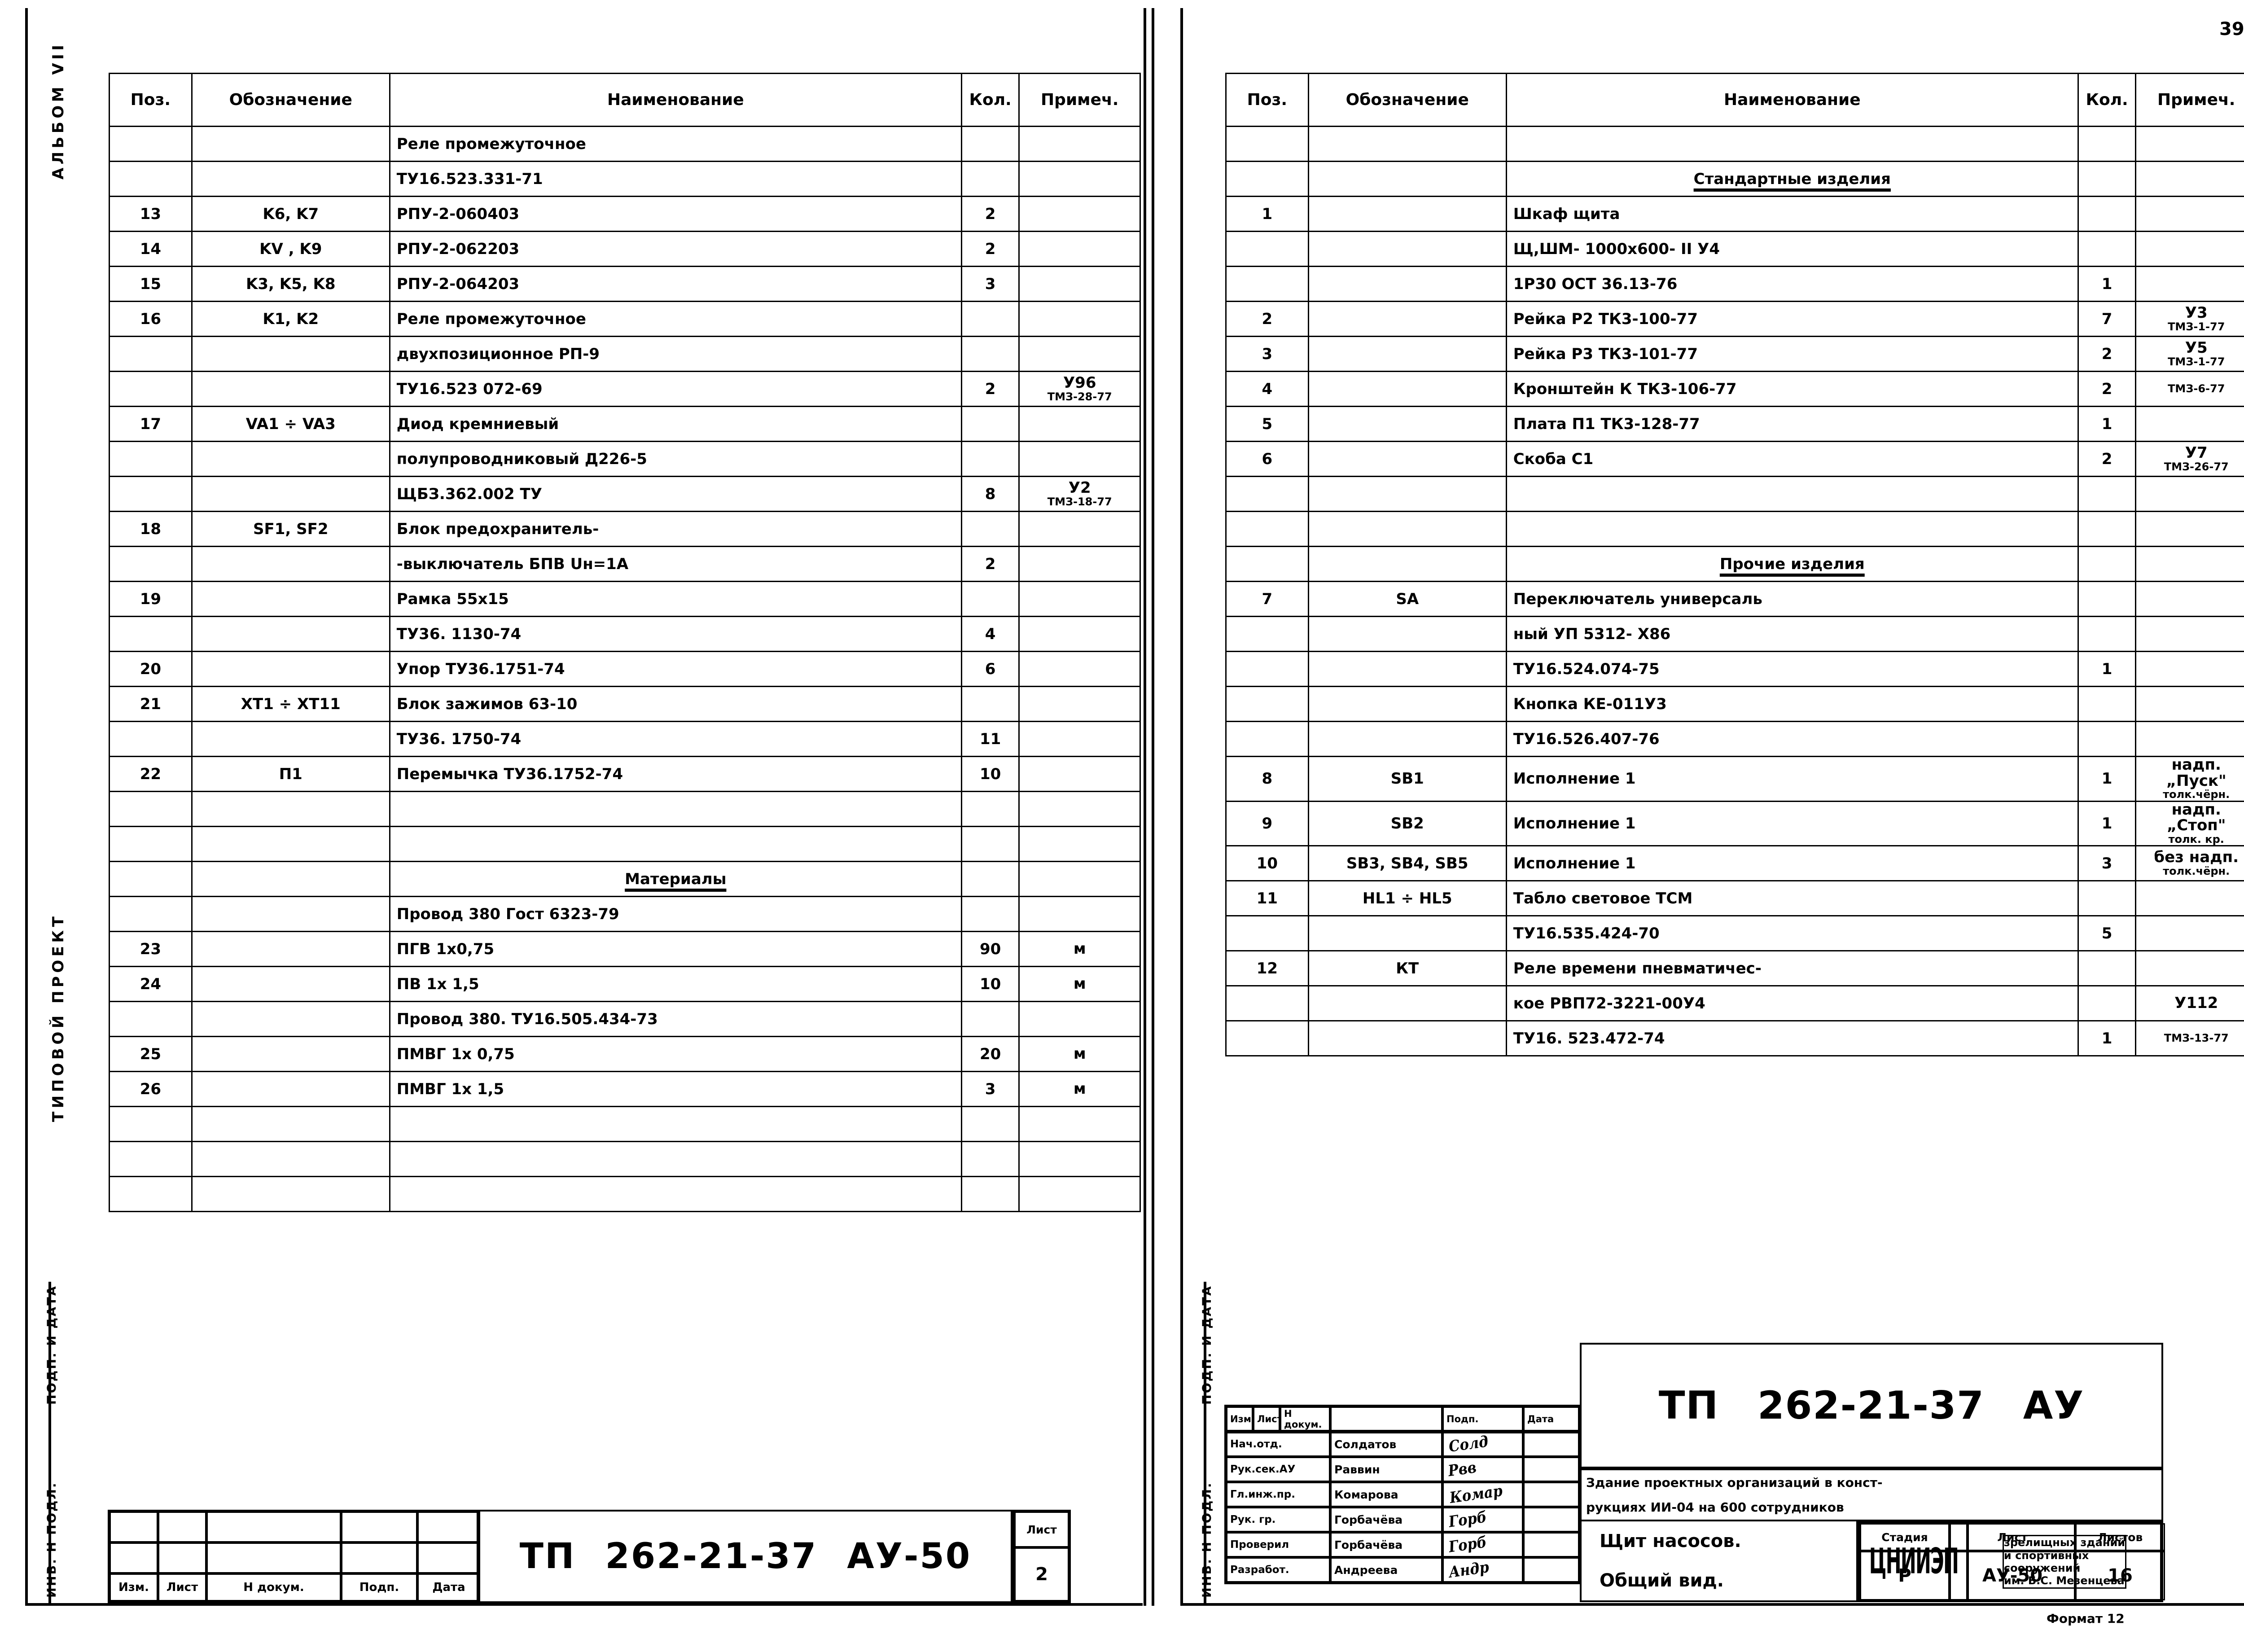 This screenshot has height=1652, width=2244. What do you see at coordinates (2231, 29) in the screenshot?
I see `page-number: 39` at bounding box center [2231, 29].